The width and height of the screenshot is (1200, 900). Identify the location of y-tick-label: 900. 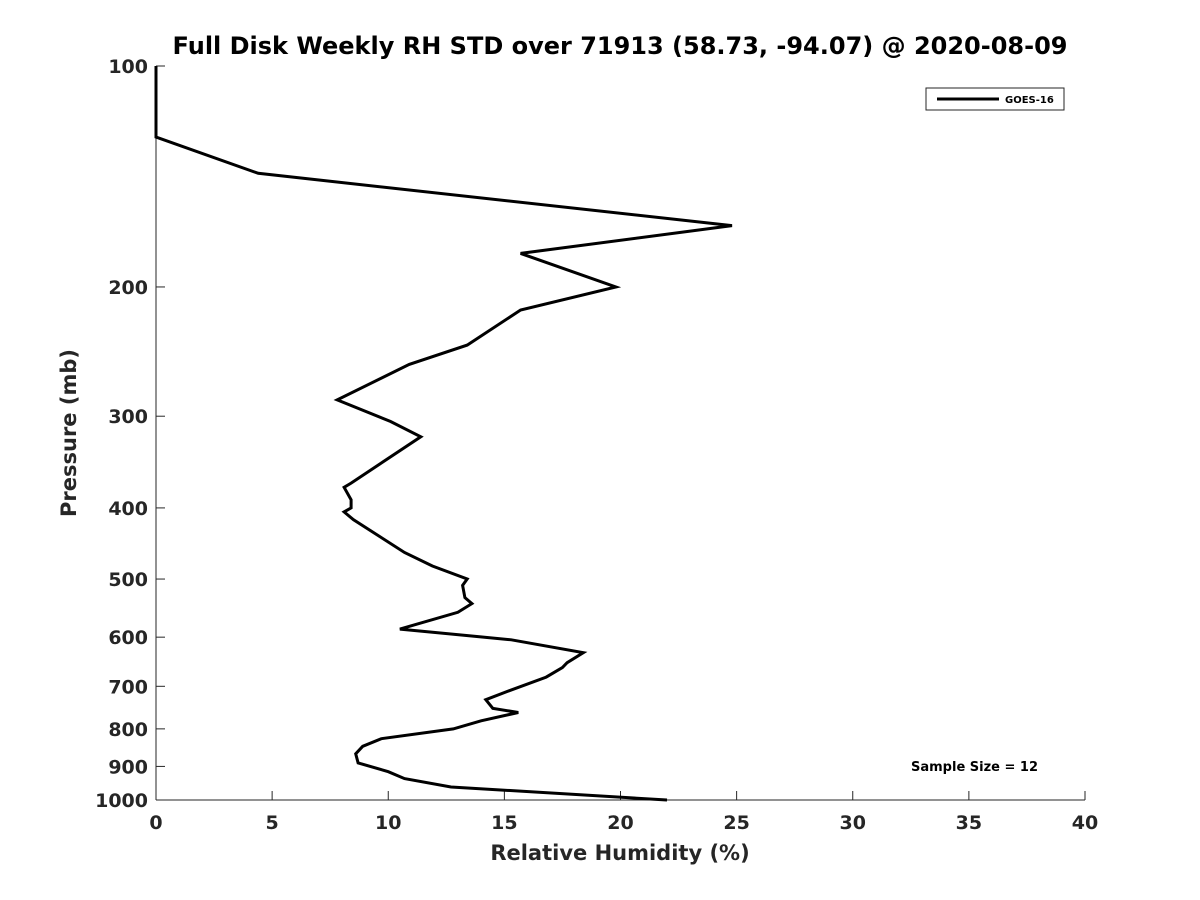
(128, 767).